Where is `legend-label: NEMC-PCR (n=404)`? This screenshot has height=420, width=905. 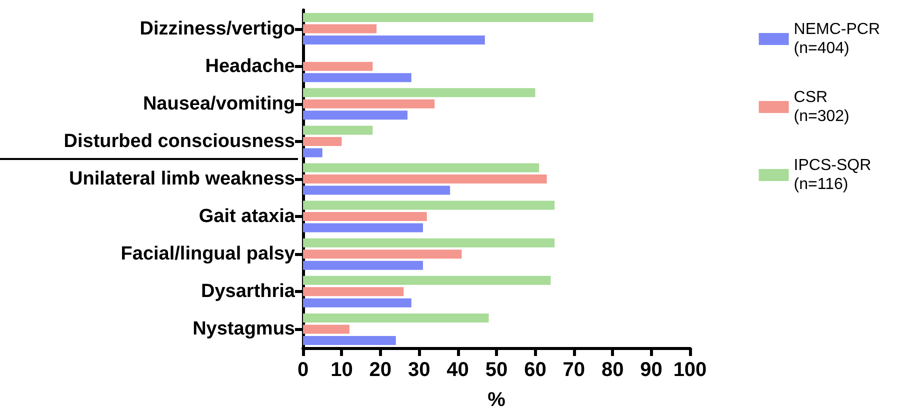
legend-label: NEMC-PCR (n=404) is located at coordinates (837, 39).